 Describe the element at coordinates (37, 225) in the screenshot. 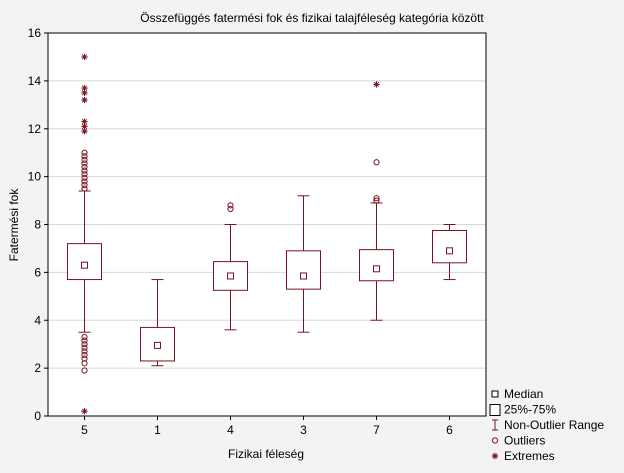

I see `y-tick-label: 8` at that location.